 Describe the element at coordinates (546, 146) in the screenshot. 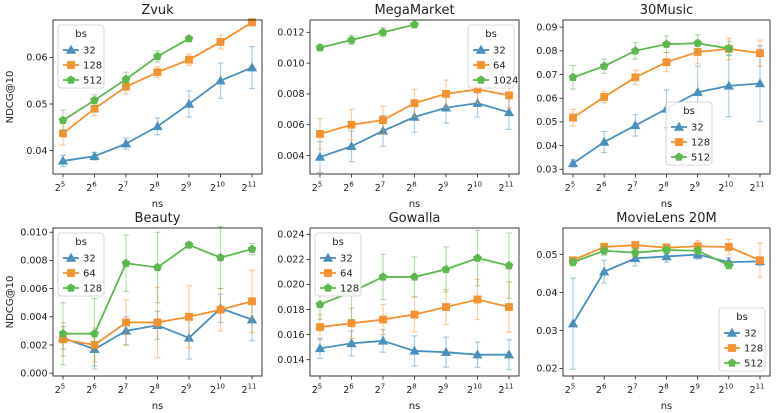

I see `y-tick-label: 0.04` at that location.